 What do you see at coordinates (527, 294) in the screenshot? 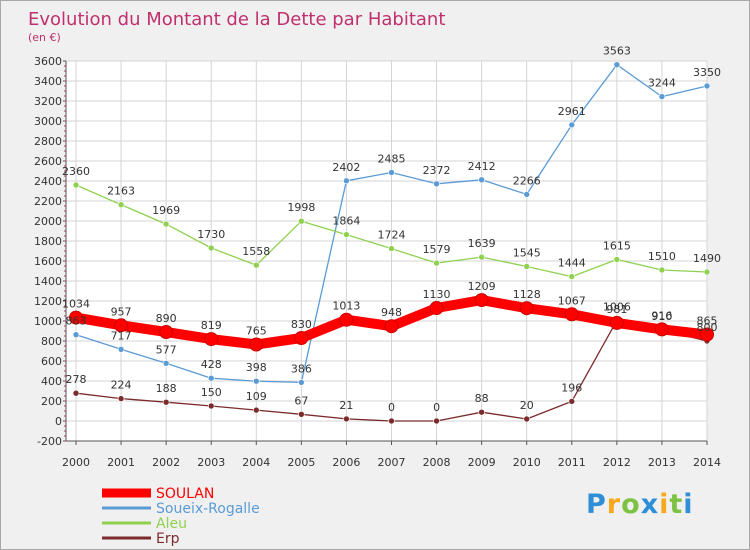
I see `data-label: 1128` at bounding box center [527, 294].